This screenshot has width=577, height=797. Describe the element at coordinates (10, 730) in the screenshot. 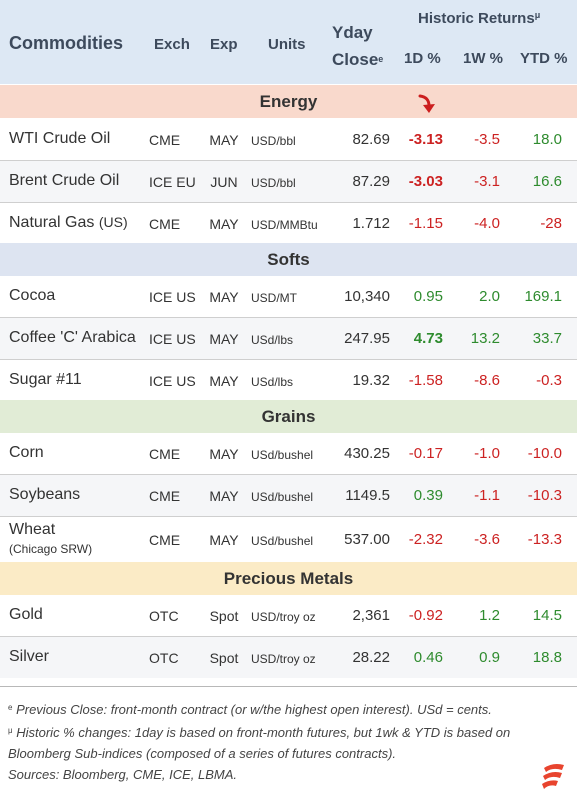

I see `footnote-mark-mu: μ` at that location.